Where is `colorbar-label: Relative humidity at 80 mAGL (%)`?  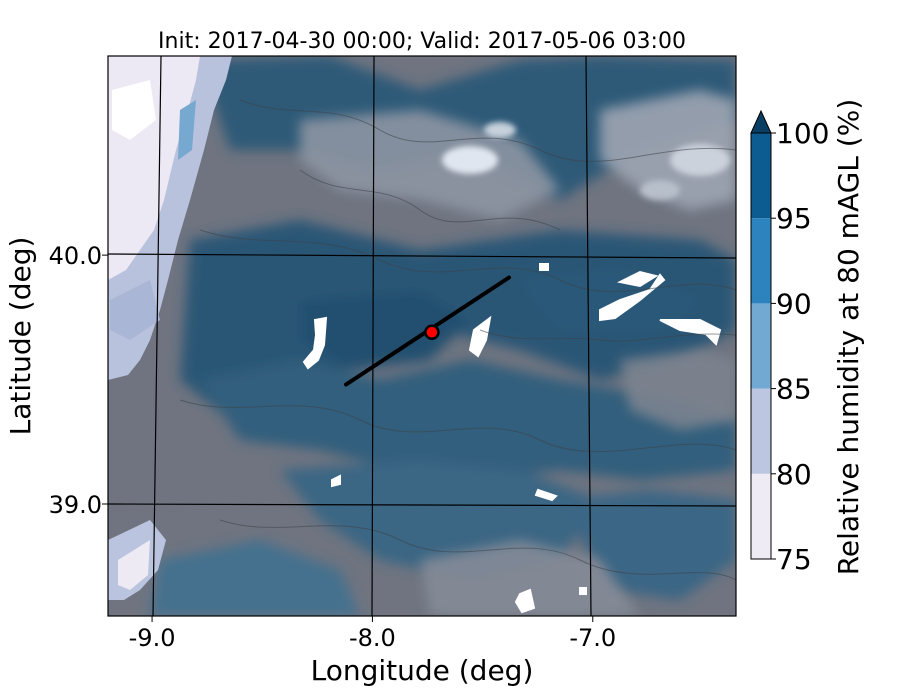
colorbar-label: Relative humidity at 80 mAGL (%) is located at coordinates (848, 337).